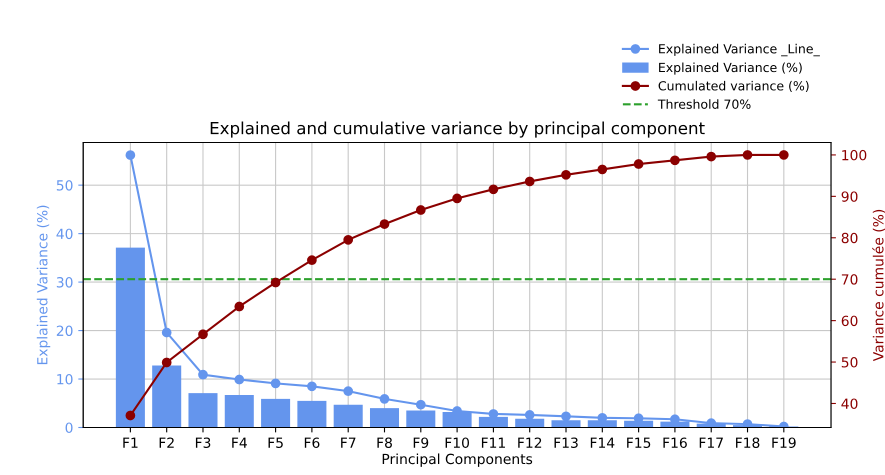  What do you see at coordinates (530, 442) in the screenshot?
I see `x-tick-label: F12` at bounding box center [530, 442].